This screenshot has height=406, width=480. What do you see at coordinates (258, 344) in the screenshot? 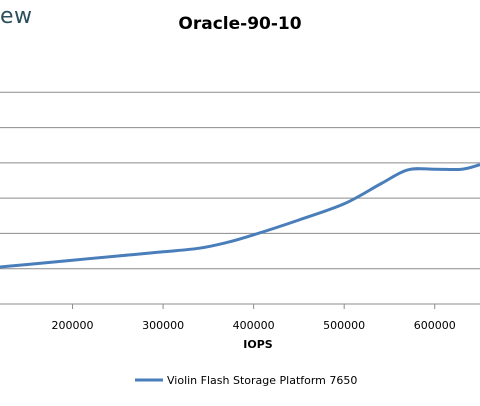
I see `x-axis-title: IOPS` at bounding box center [258, 344].